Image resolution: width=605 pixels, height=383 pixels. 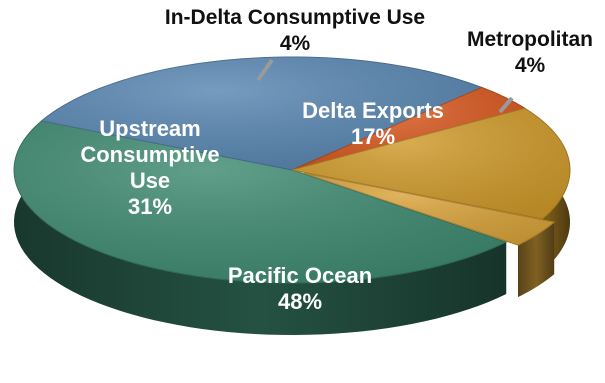 I want to click on label-pacific-name: Pacific Ocean, so click(x=300, y=275).